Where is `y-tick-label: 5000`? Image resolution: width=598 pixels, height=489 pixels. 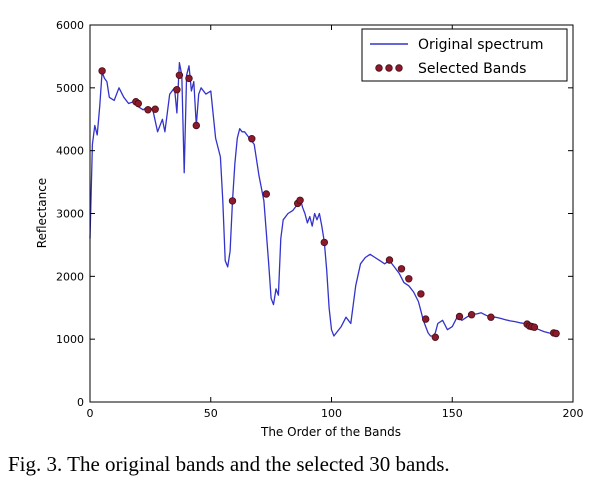 y-tick-label: 5000 is located at coordinates (70, 88).